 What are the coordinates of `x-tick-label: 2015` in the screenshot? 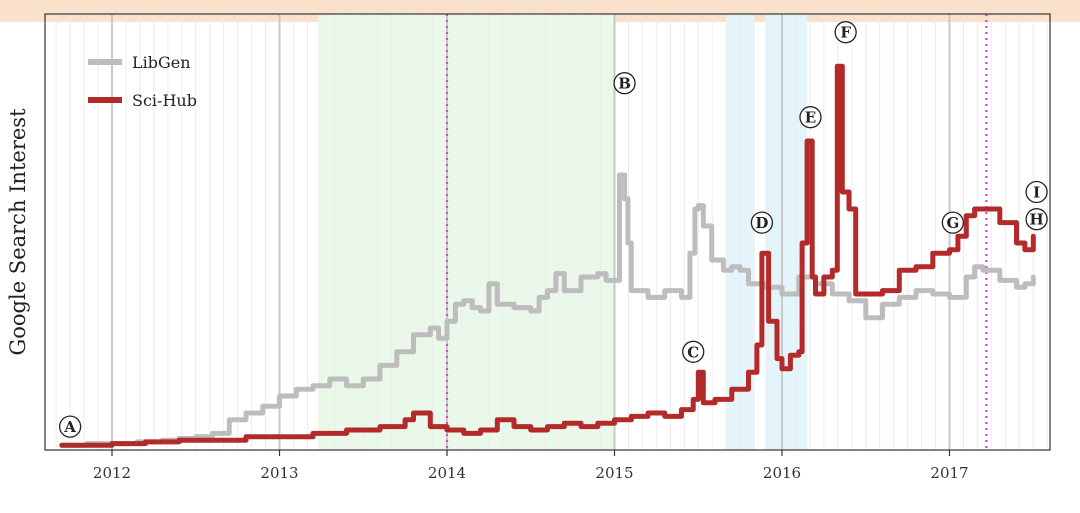 It's located at (614, 473).